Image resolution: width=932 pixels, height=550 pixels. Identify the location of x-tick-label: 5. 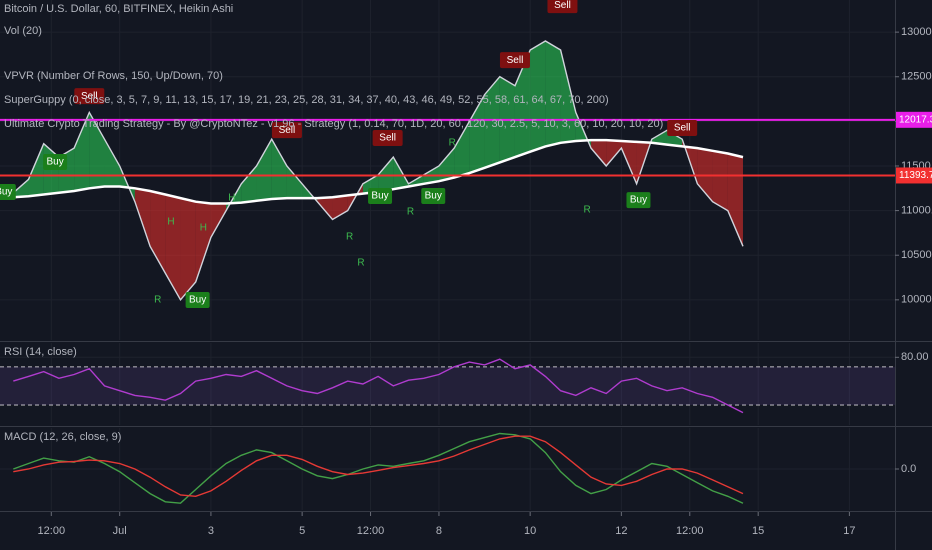
(302, 531).